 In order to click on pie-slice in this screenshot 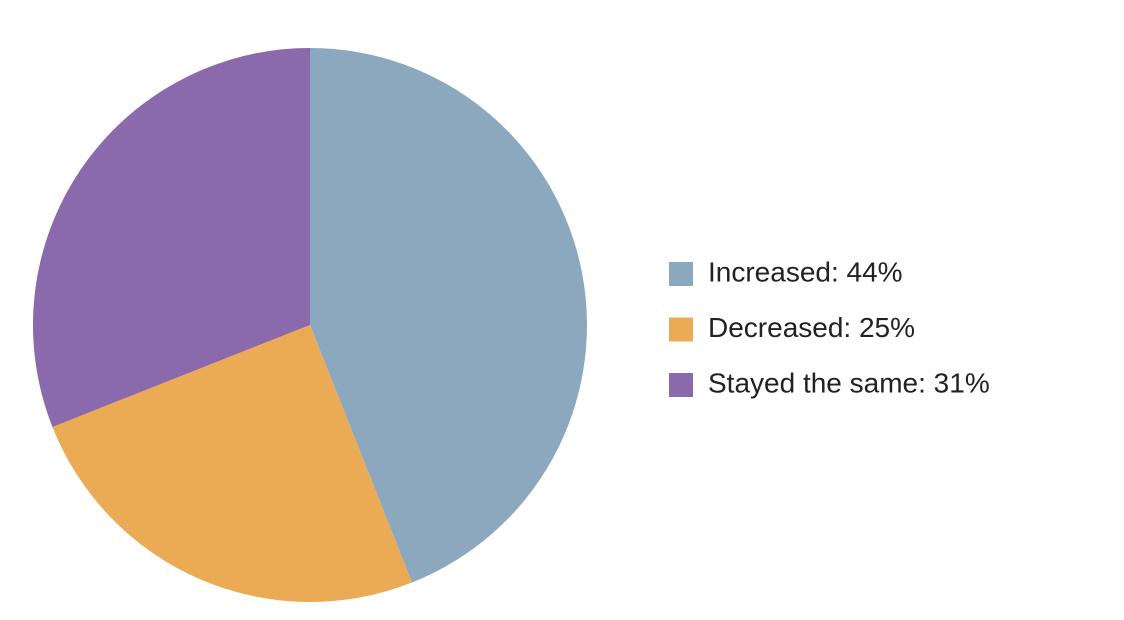, I will do `click(232, 463)`.